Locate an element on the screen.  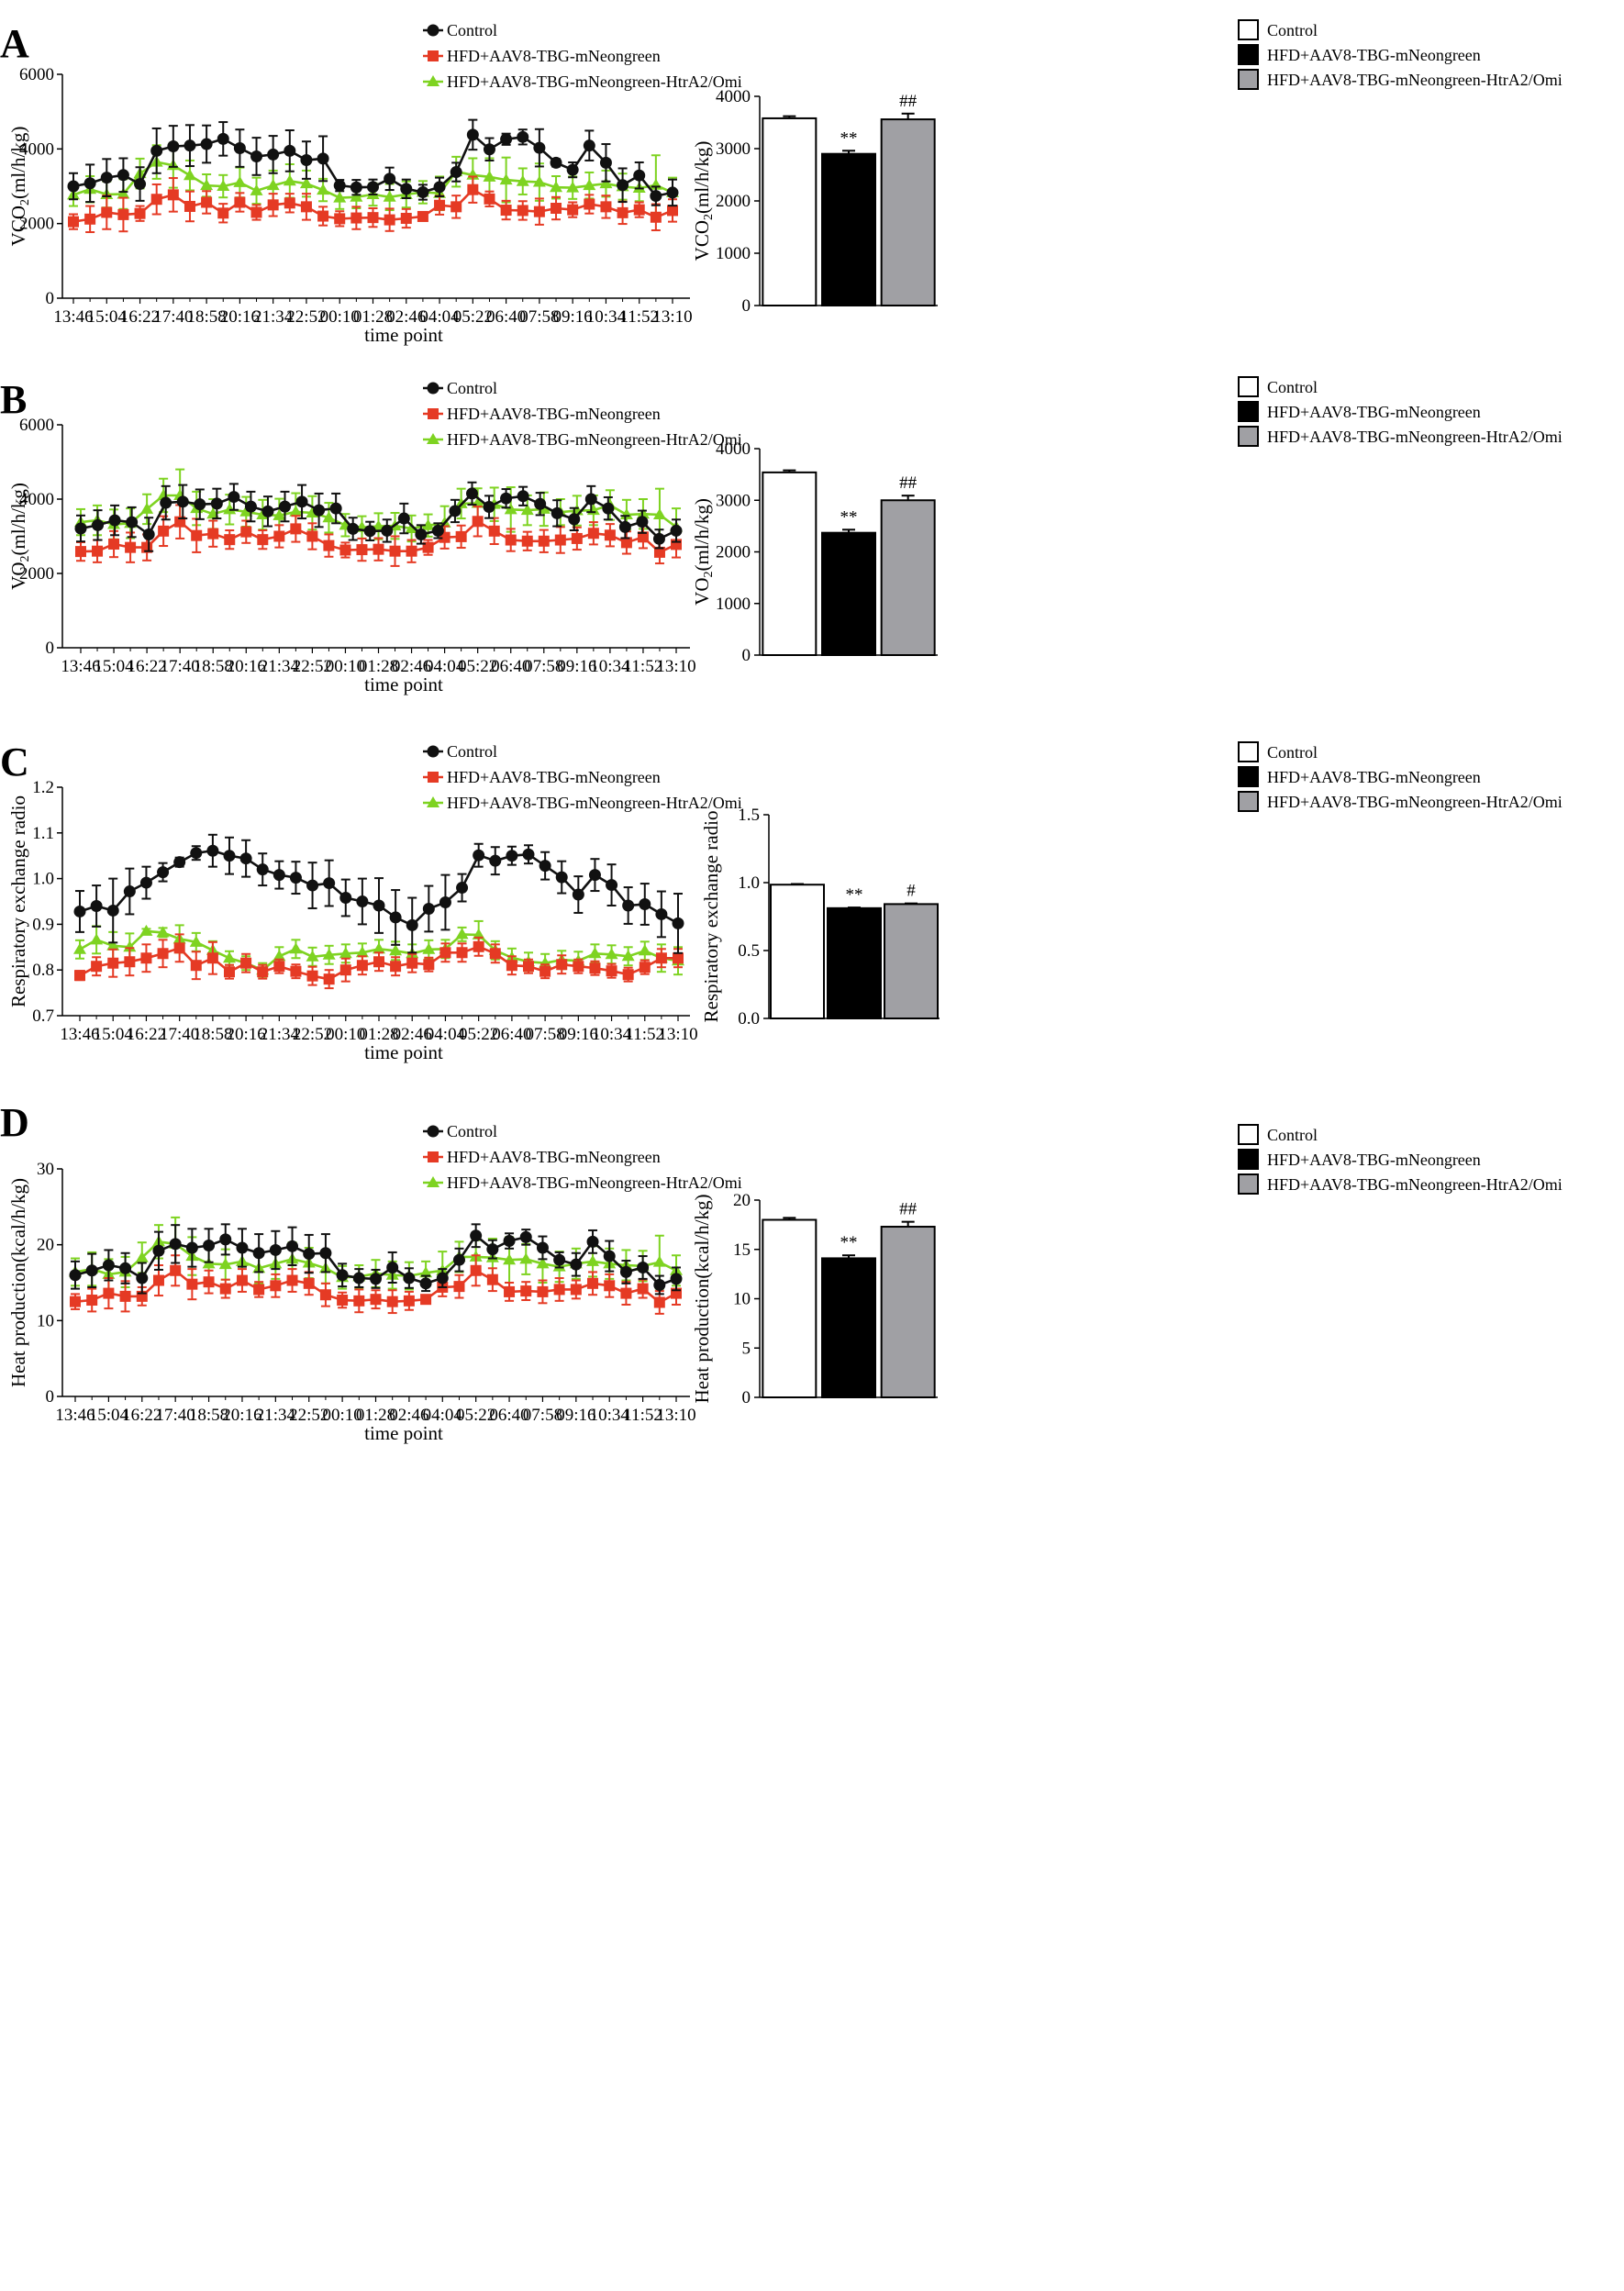
panel-letter: D is located at coordinates (14, 1122).